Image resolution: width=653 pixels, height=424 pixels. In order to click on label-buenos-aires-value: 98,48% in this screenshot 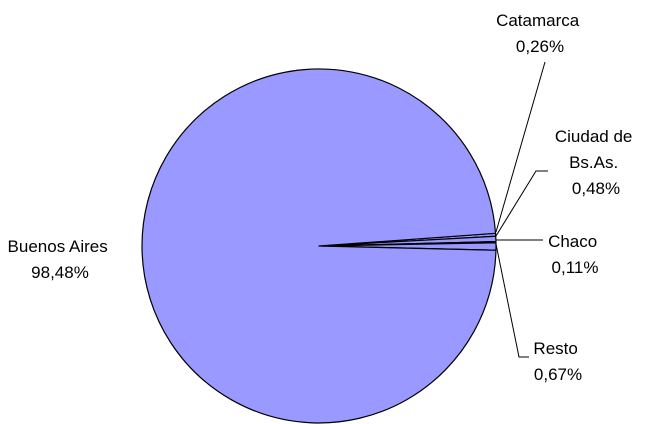, I will do `click(60, 272)`.